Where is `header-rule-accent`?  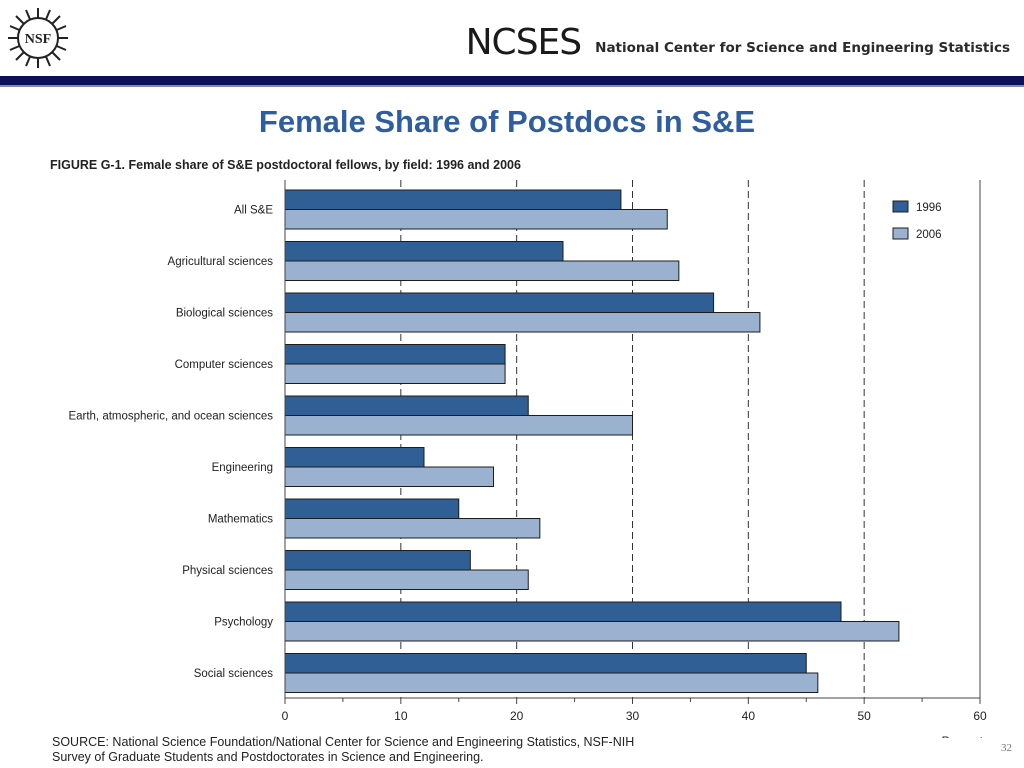
header-rule-accent is located at coordinates (512, 86).